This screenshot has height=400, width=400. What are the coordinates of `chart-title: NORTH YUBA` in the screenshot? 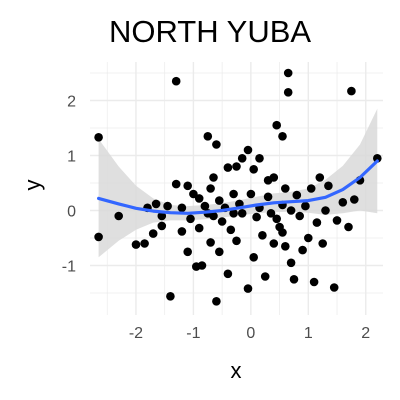 It's located at (210, 31).